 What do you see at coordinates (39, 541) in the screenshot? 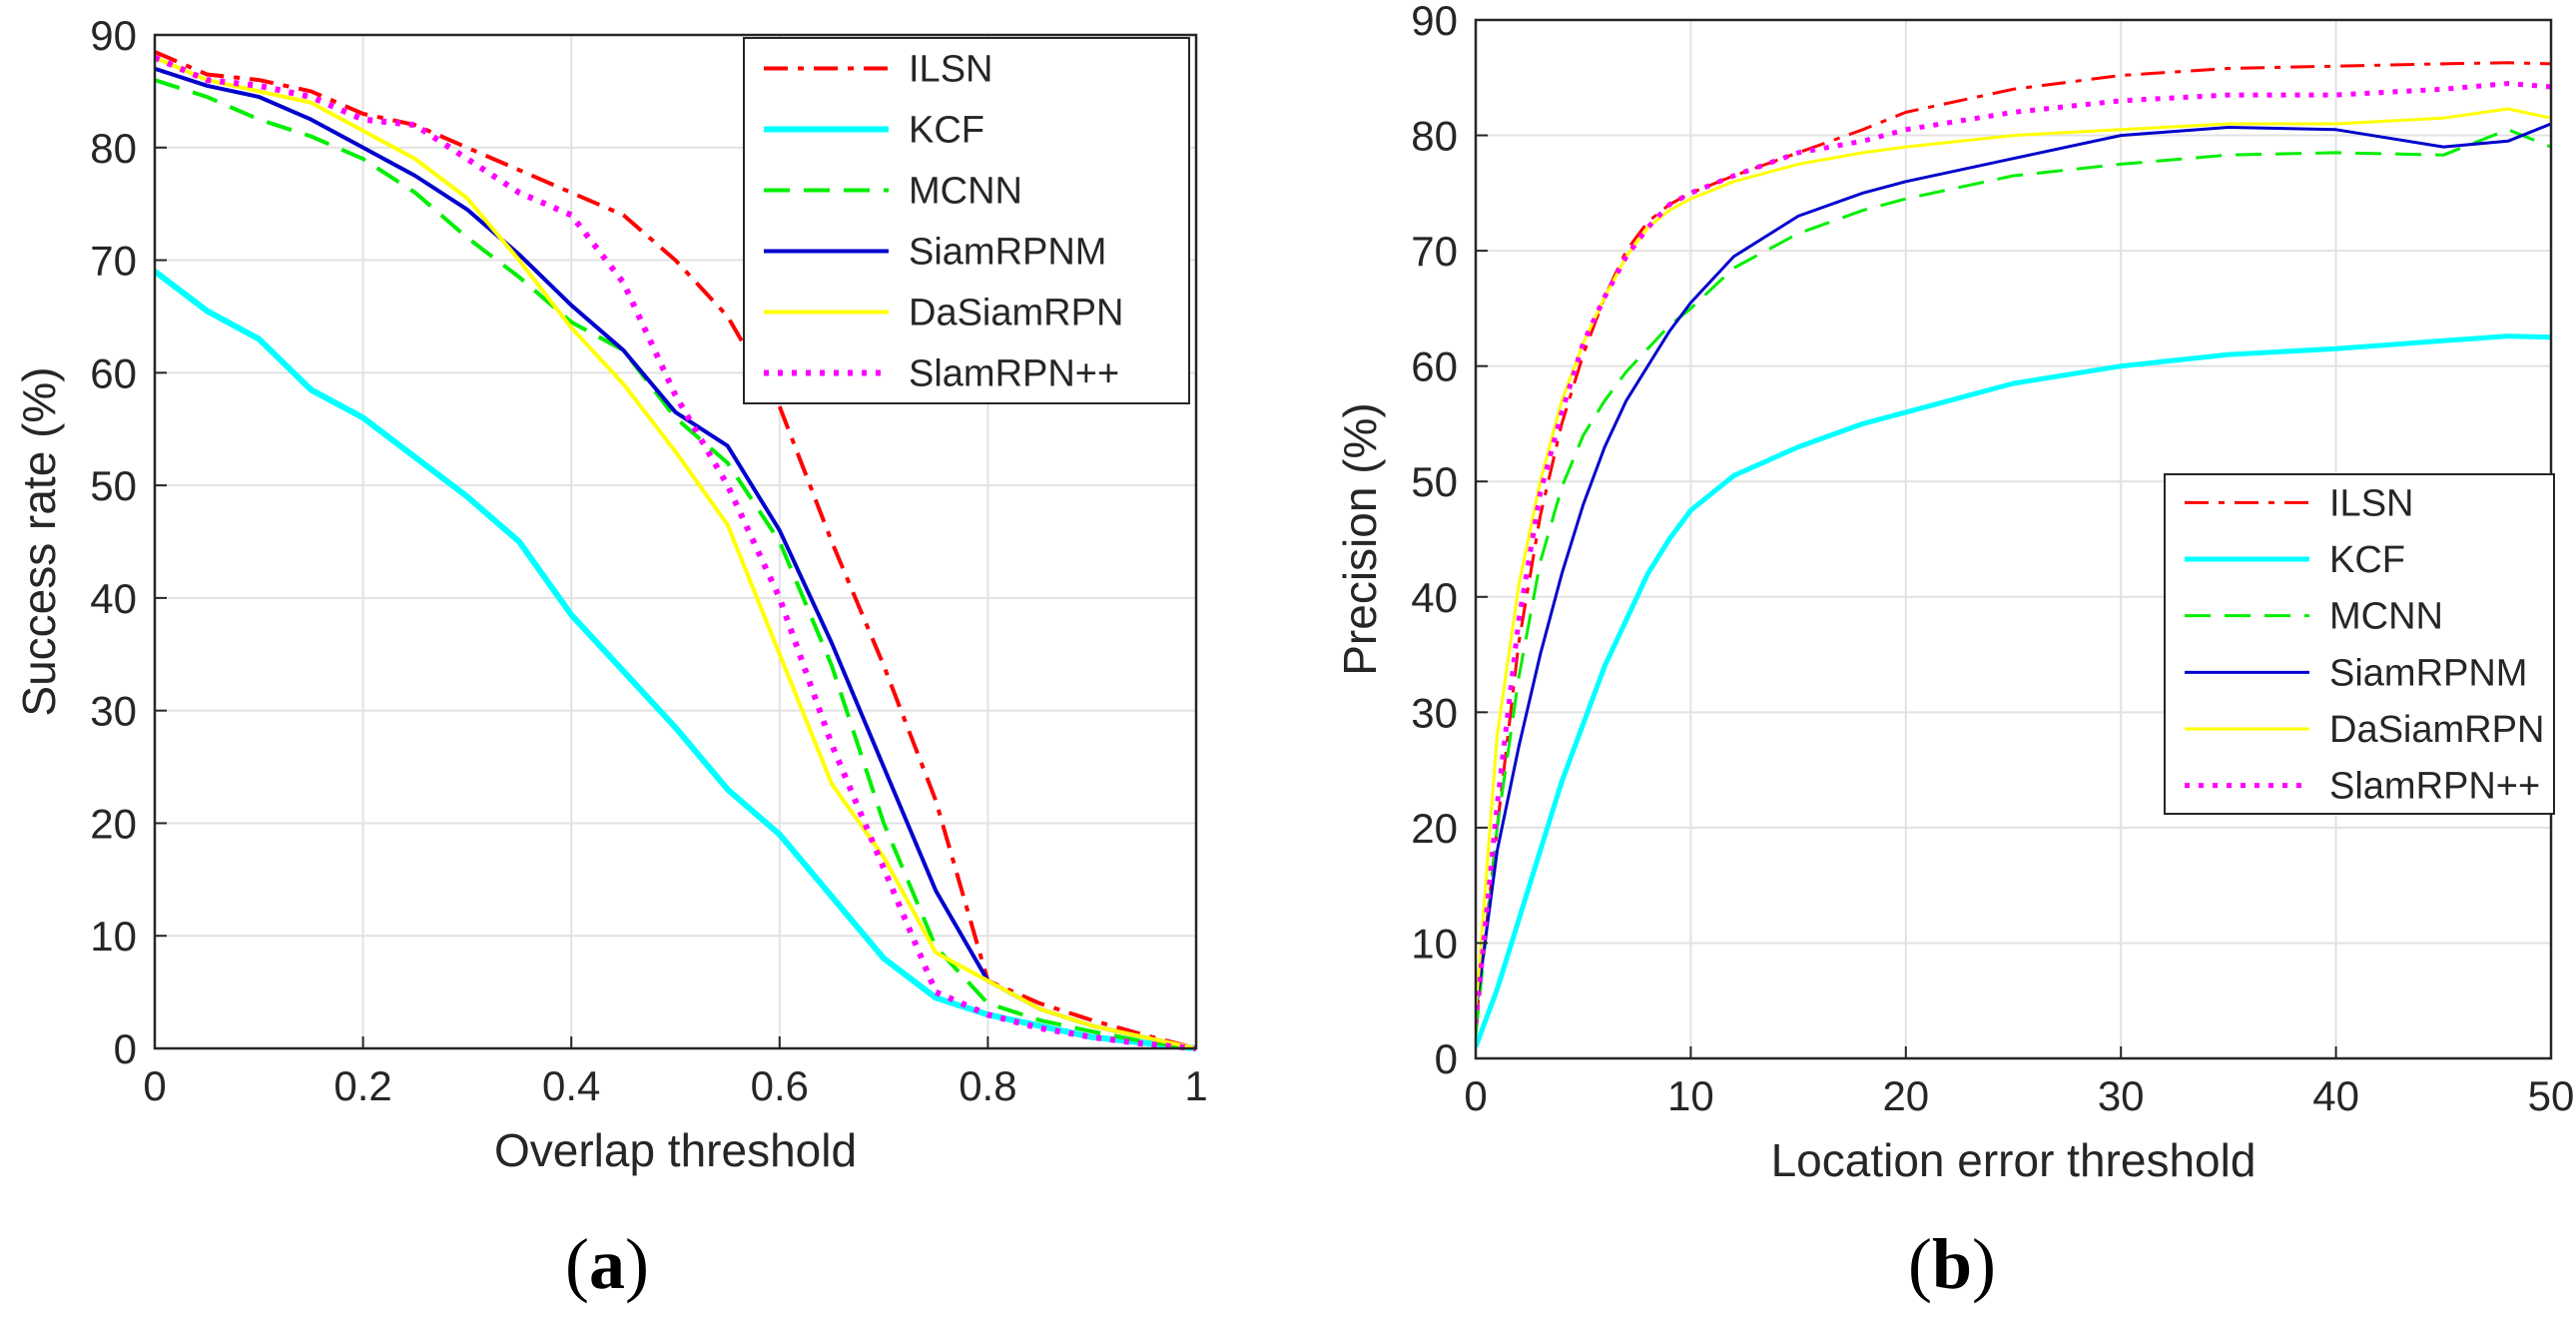
I see `y-axis-label: Success rate (%)` at bounding box center [39, 541].